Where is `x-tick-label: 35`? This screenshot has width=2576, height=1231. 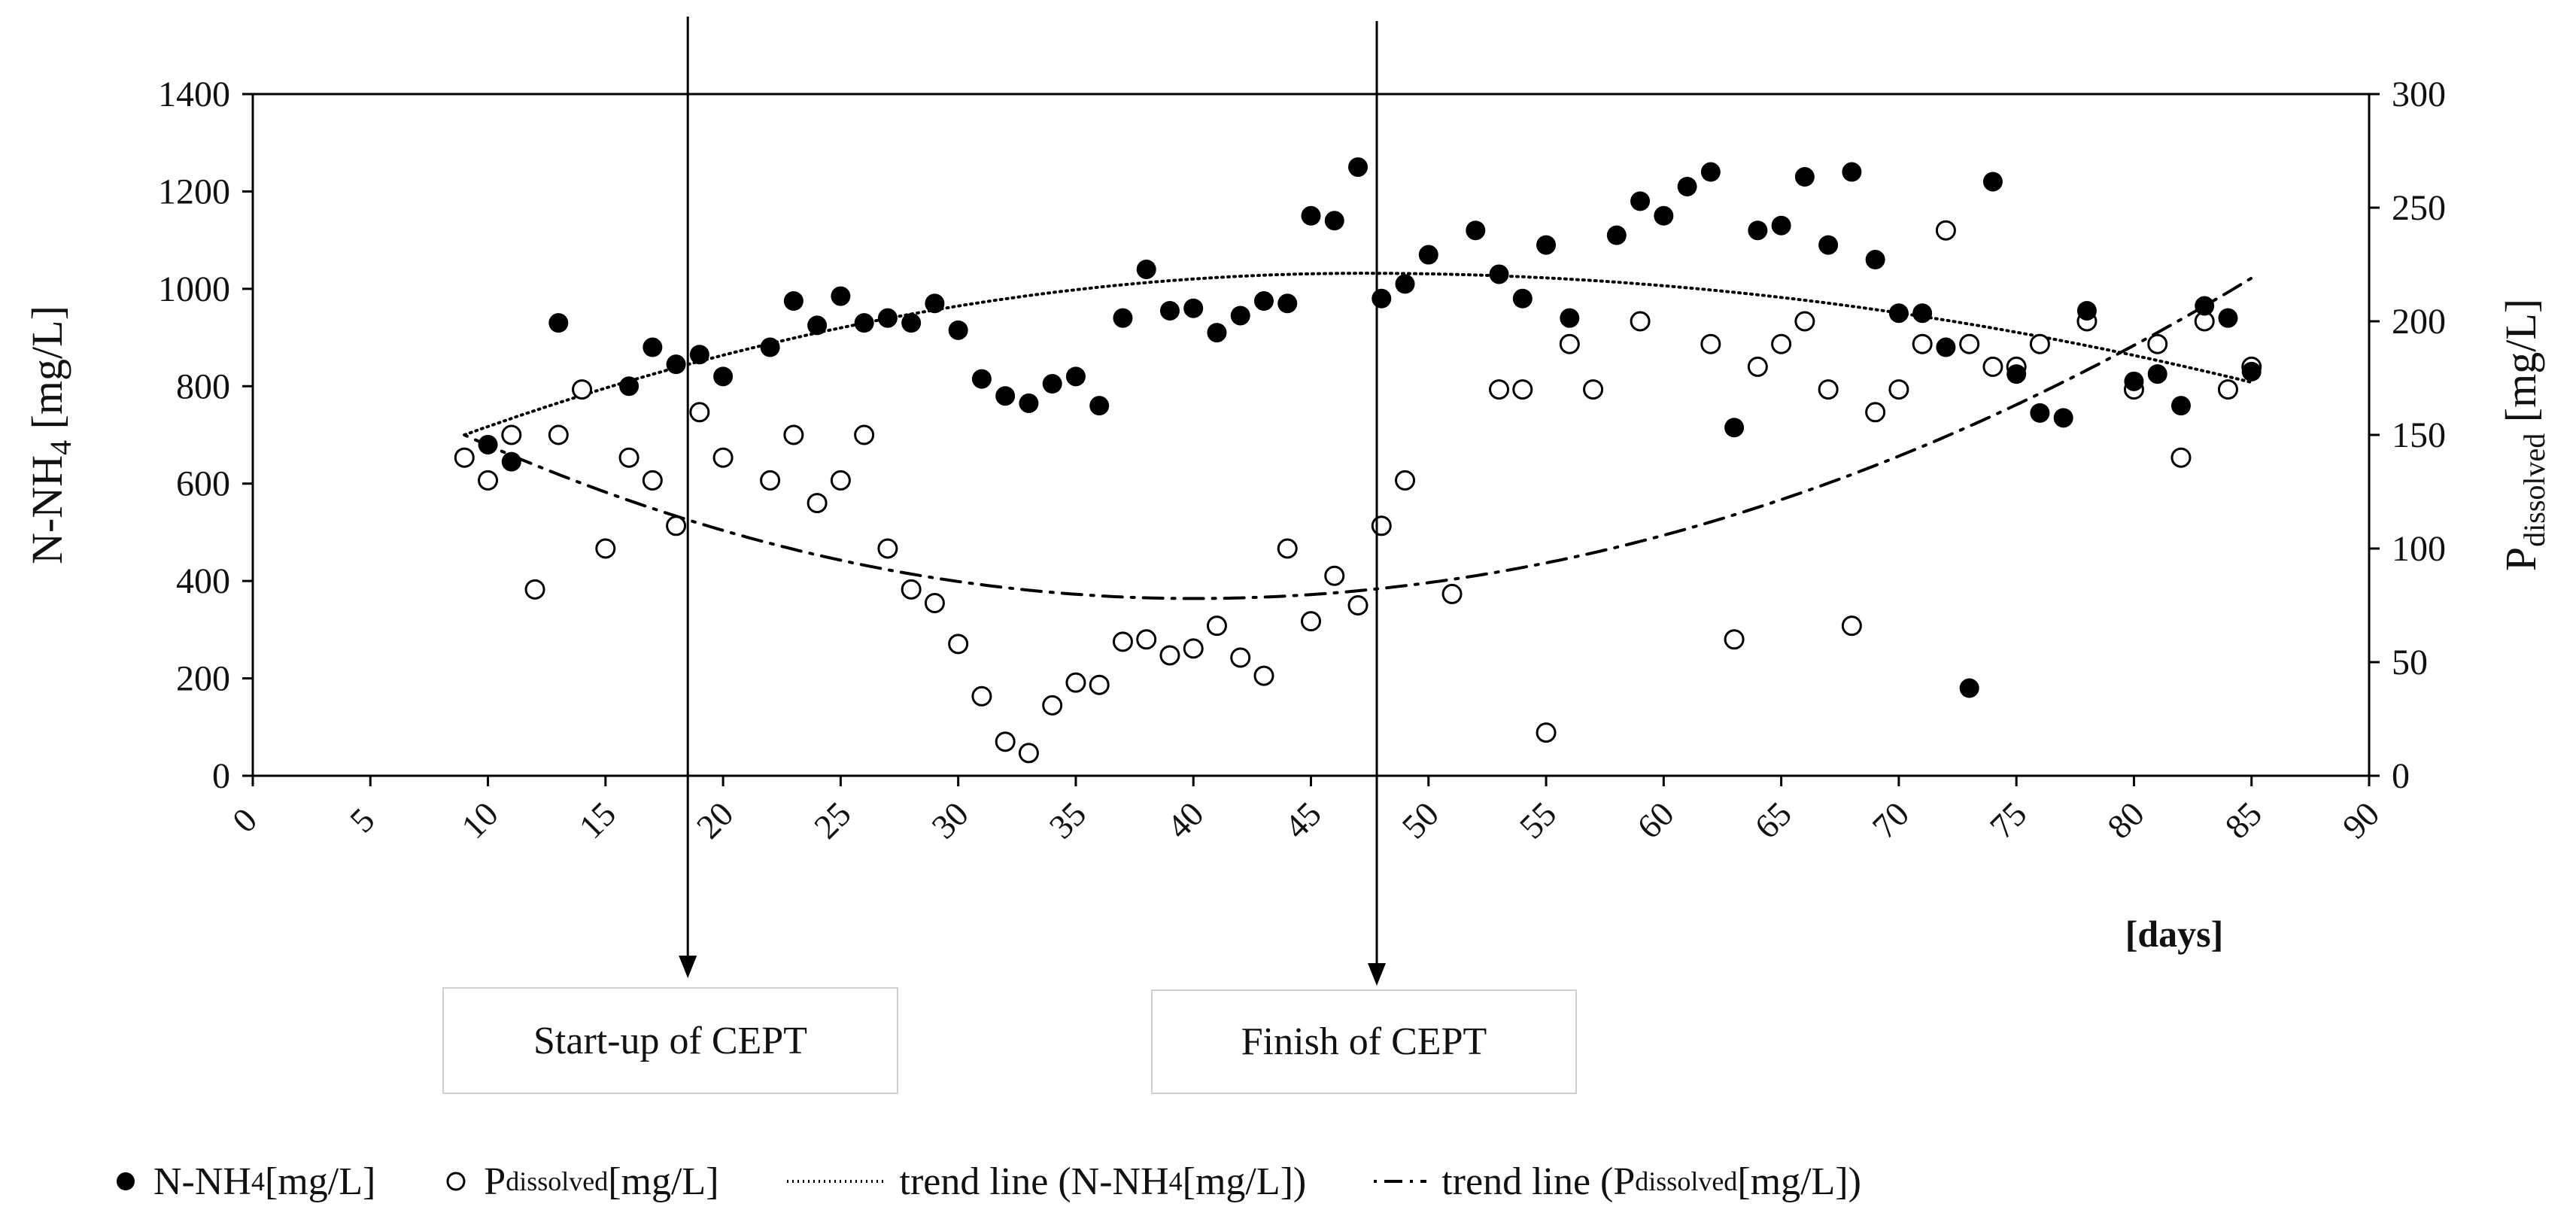
x-tick-label: 35 is located at coordinates (1068, 821).